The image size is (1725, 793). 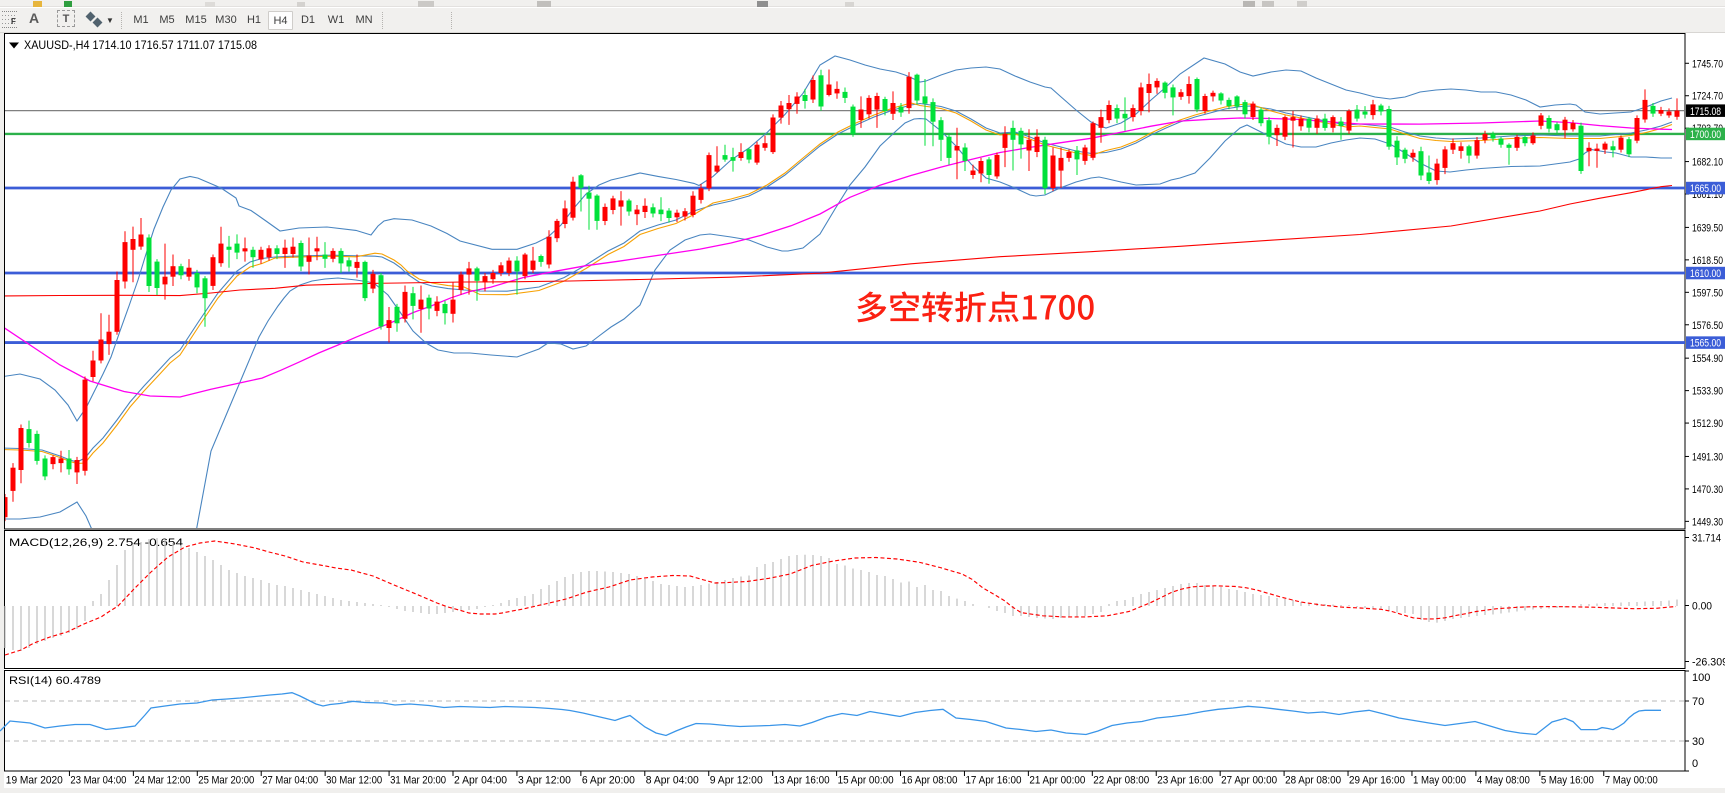 I want to click on svg-text: 70, so click(x=1698, y=702).